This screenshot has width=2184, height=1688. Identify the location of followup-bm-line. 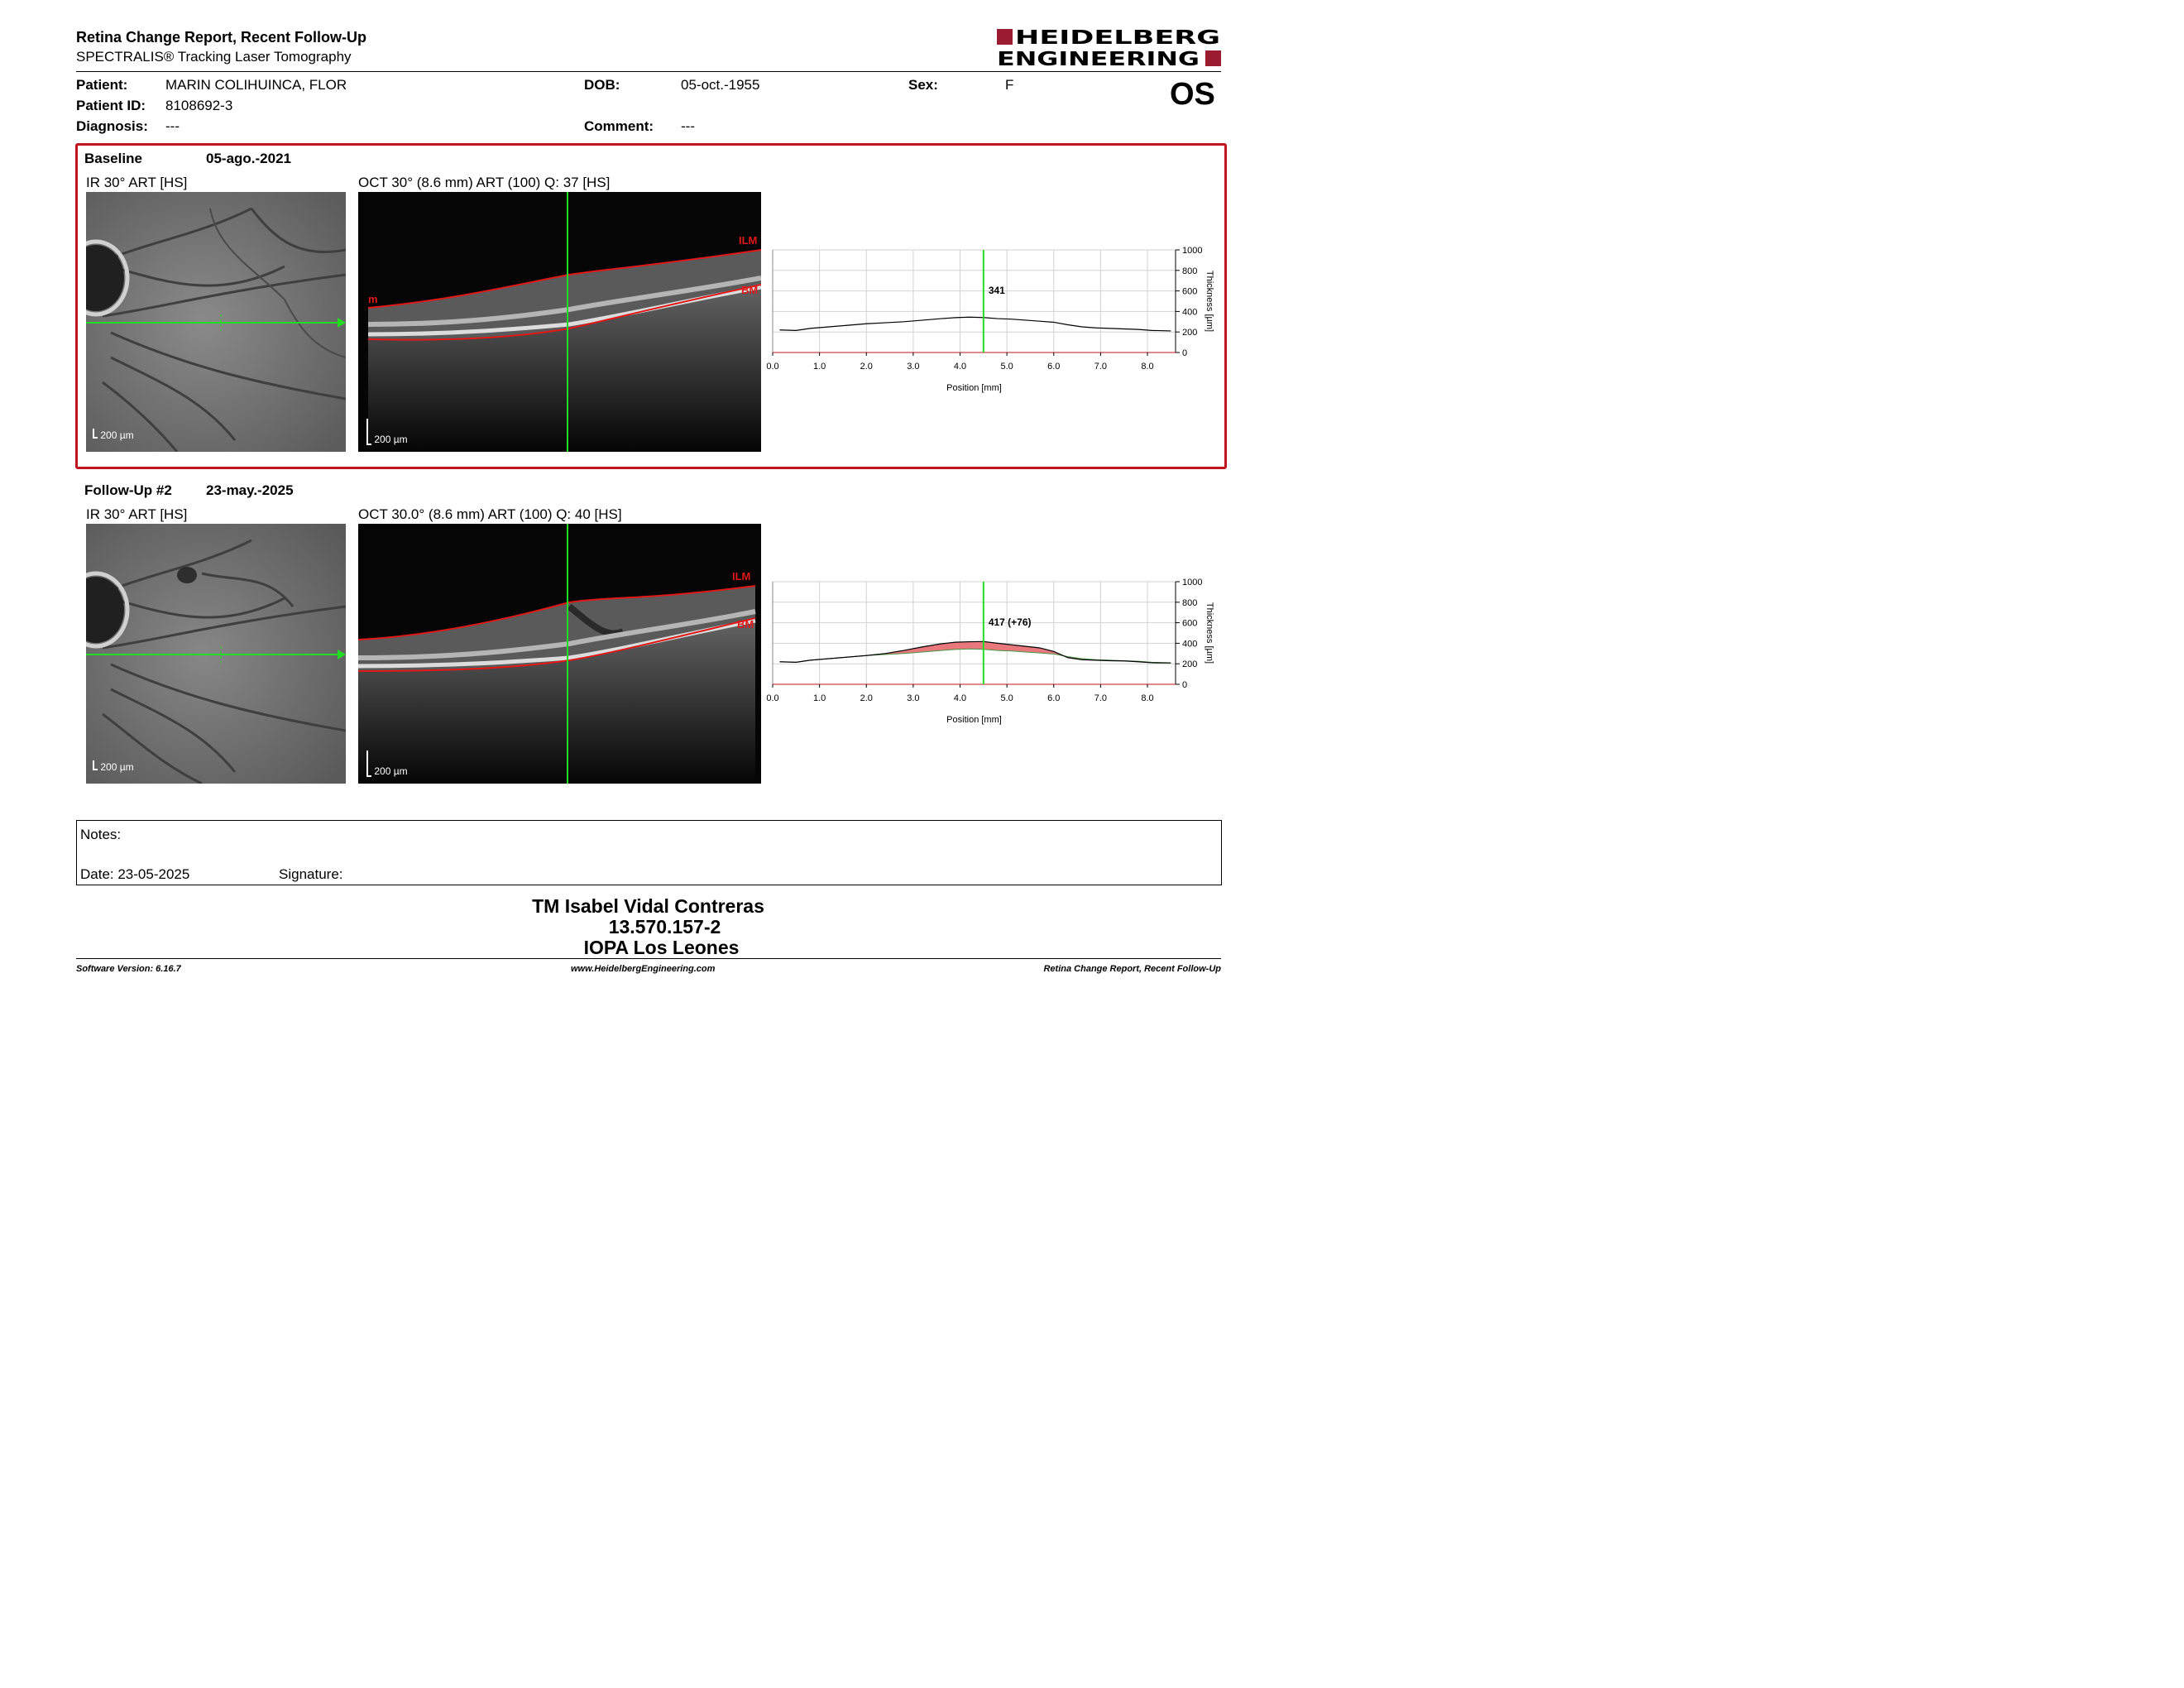
(557, 644).